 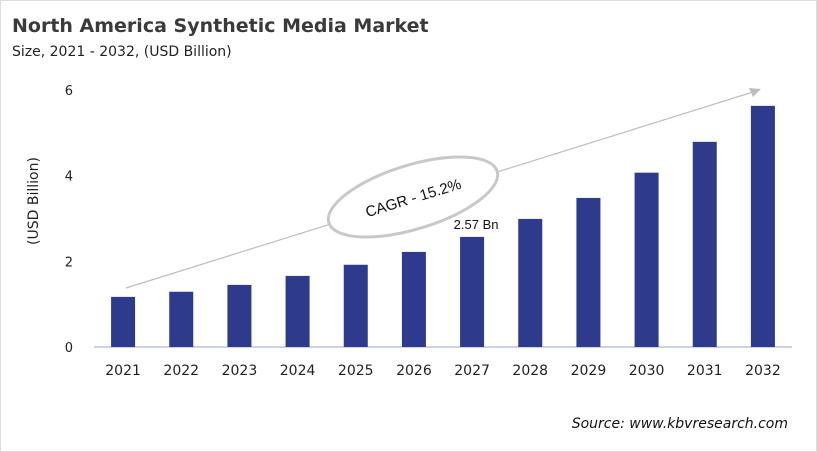 I want to click on y-tick-label: 0, so click(x=69, y=348).